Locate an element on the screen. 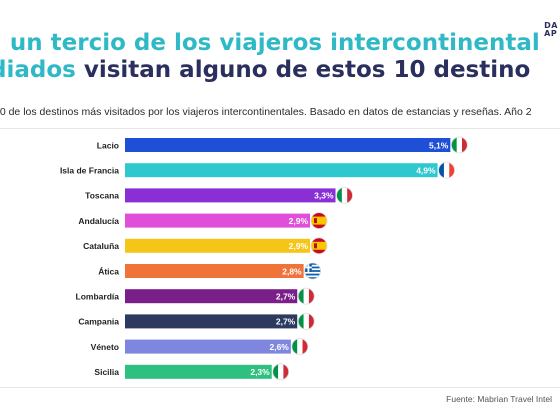 The height and width of the screenshot is (420, 560). category-label: Andalucía is located at coordinates (98, 221).